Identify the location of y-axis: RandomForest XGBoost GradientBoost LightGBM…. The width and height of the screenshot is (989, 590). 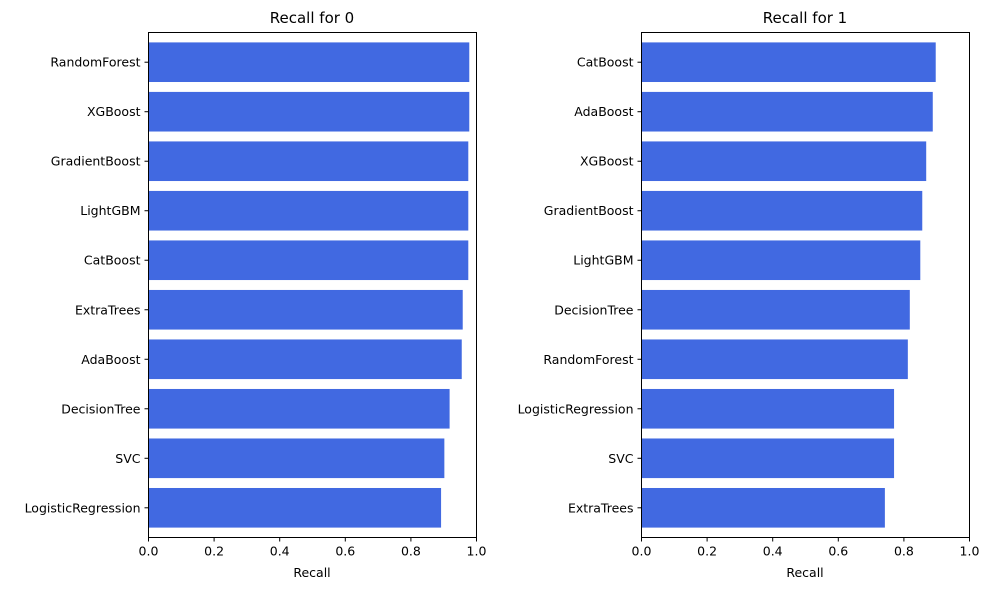
(87, 285).